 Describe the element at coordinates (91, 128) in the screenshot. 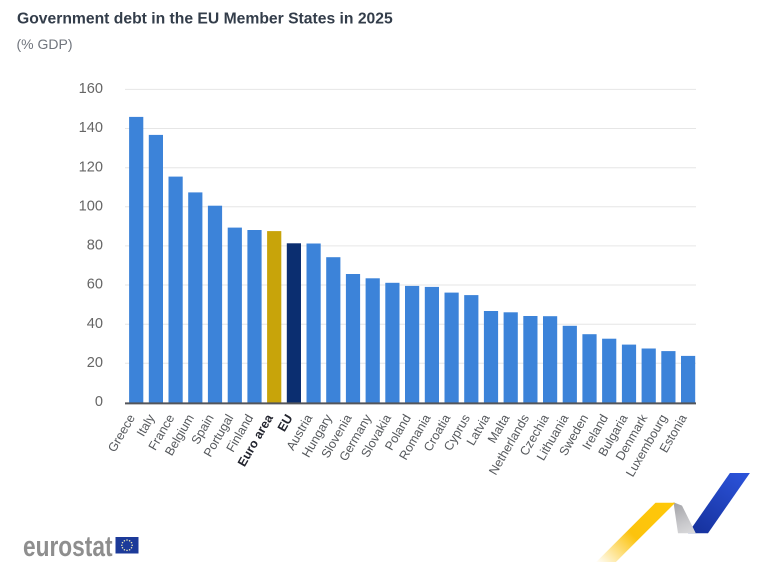

I see `svg-text: 140` at that location.